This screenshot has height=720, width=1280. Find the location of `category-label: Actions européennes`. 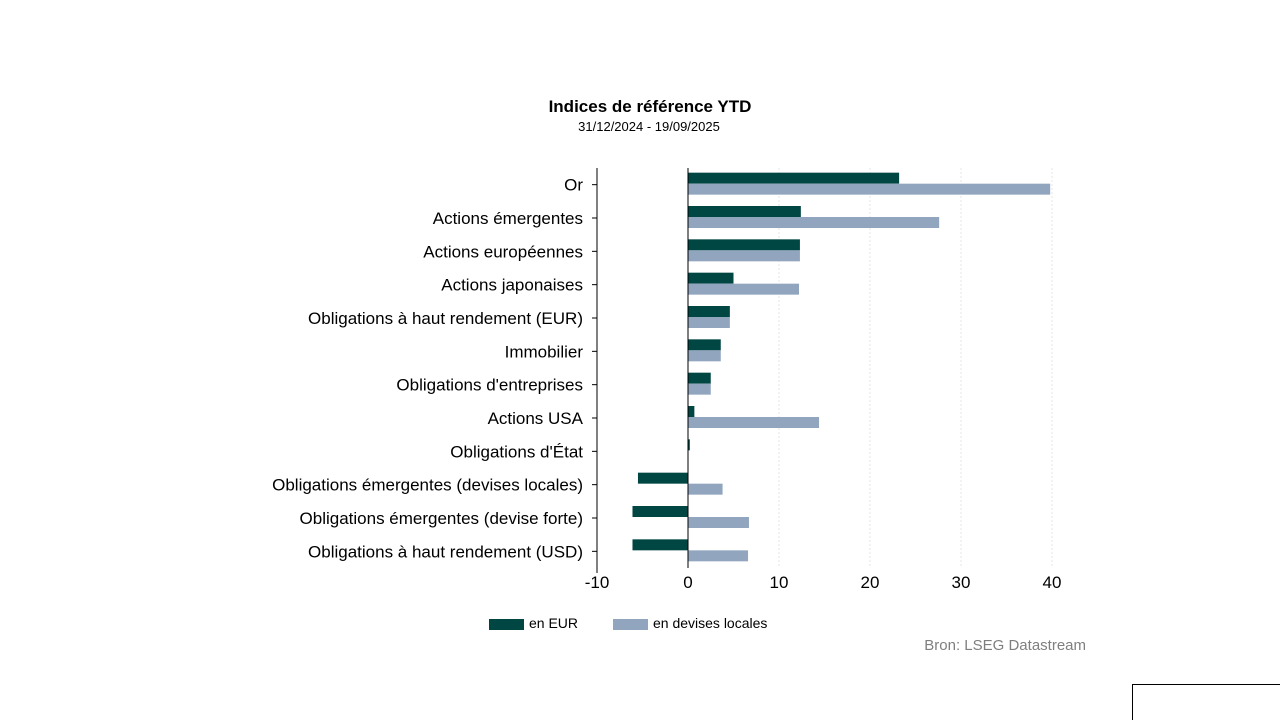

category-label: Actions européennes is located at coordinates (503, 251).